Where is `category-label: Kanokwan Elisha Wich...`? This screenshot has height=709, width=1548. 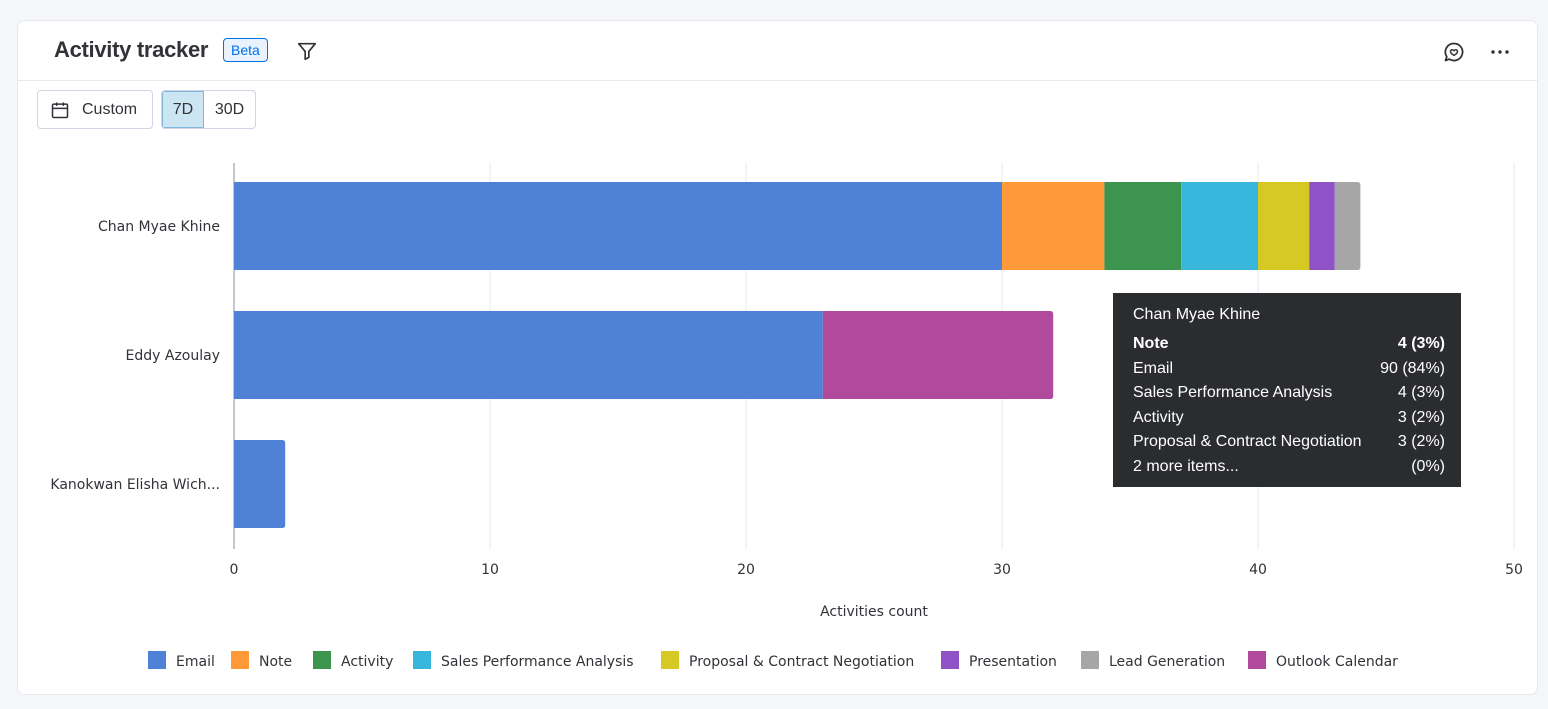 category-label: Kanokwan Elisha Wich... is located at coordinates (135, 485).